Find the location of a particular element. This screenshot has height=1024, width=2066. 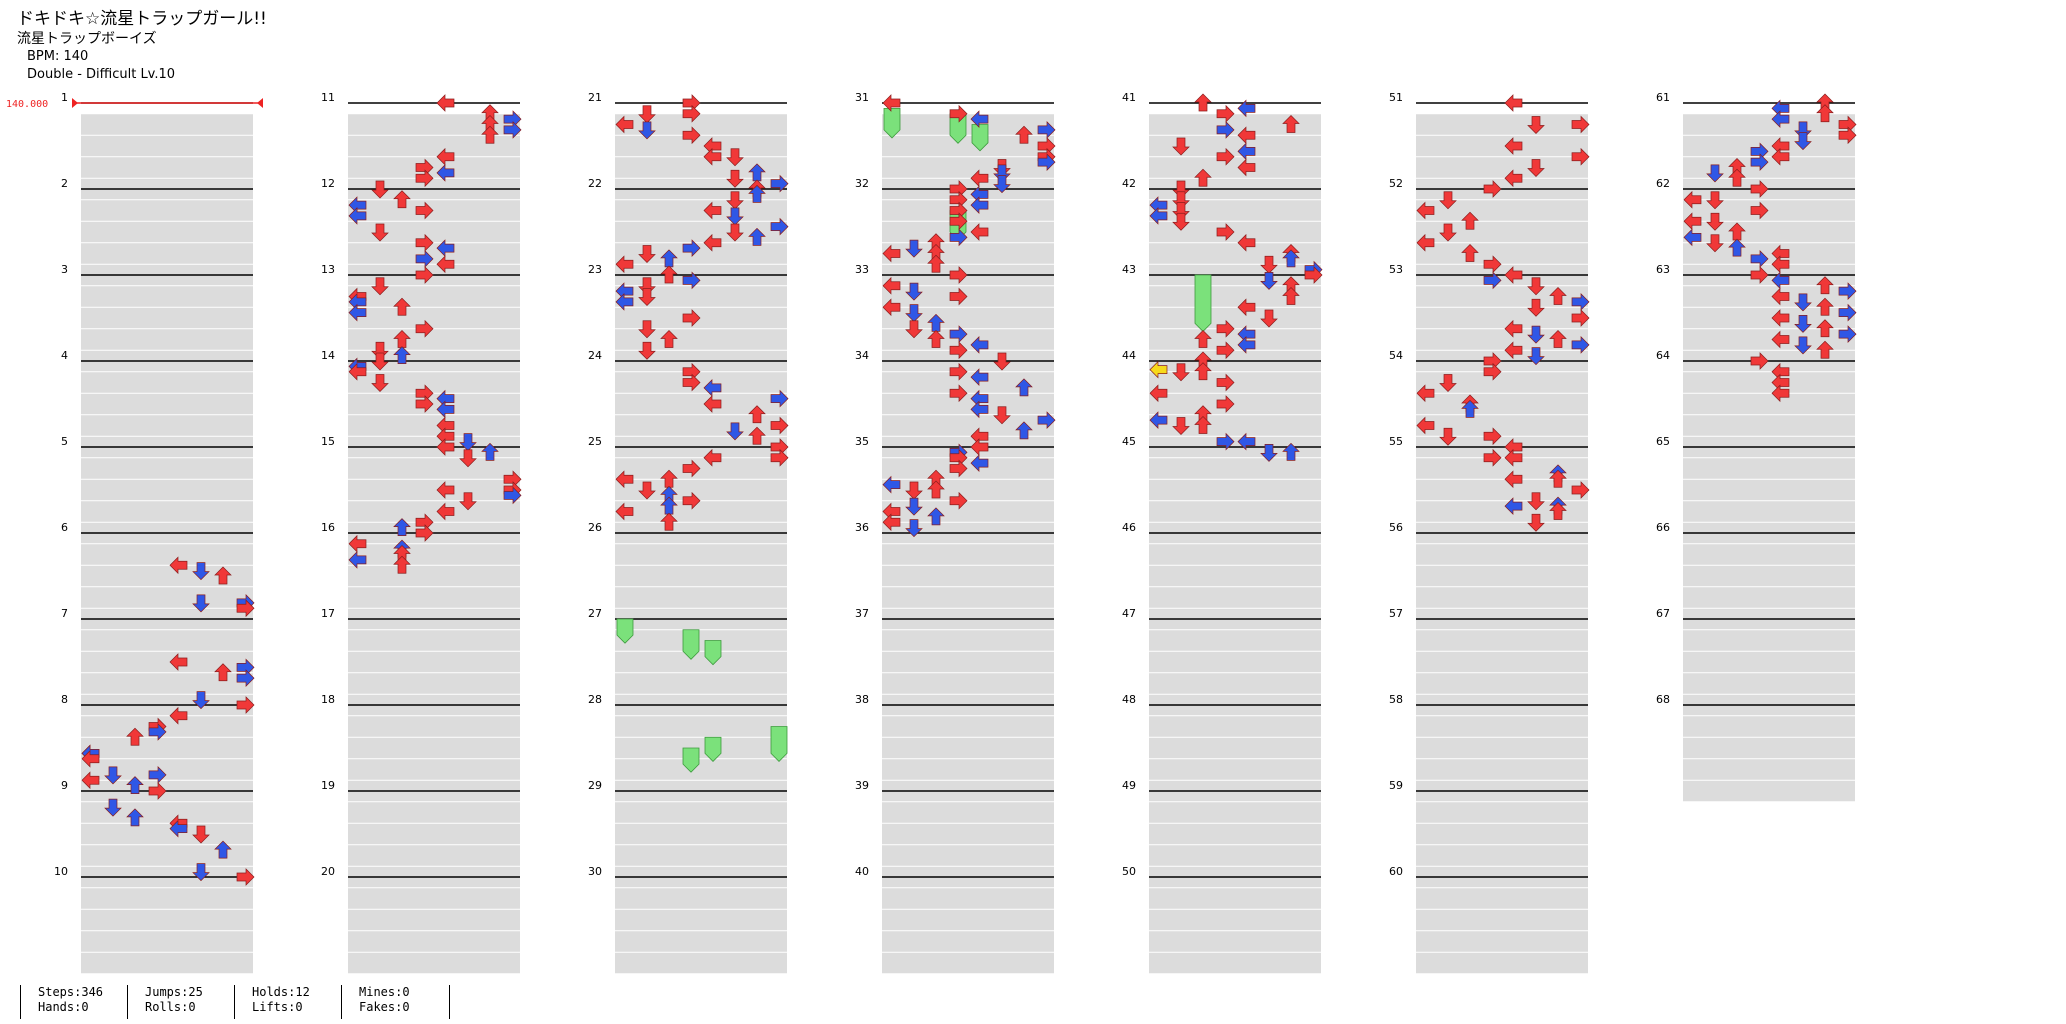

stats-group-mines: Mines:0 Fakes:0 is located at coordinates (394, 1002).